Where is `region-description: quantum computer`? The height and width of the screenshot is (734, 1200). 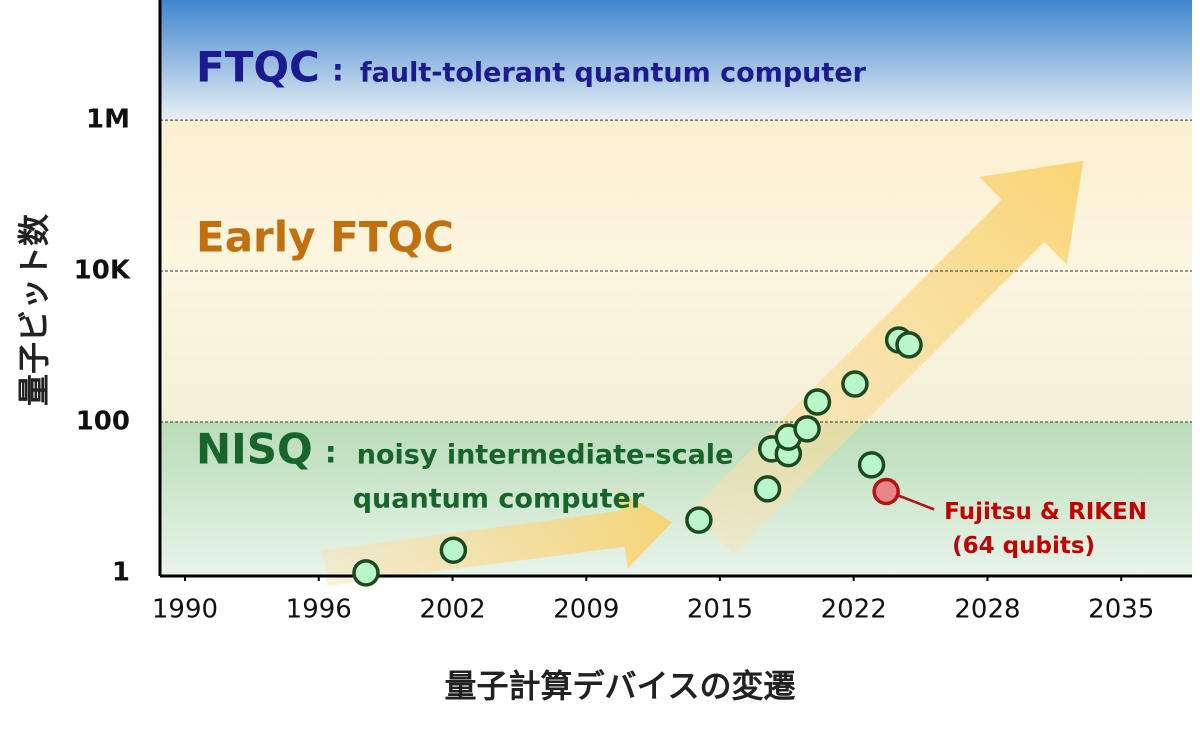 region-description: quantum computer is located at coordinates (499, 499).